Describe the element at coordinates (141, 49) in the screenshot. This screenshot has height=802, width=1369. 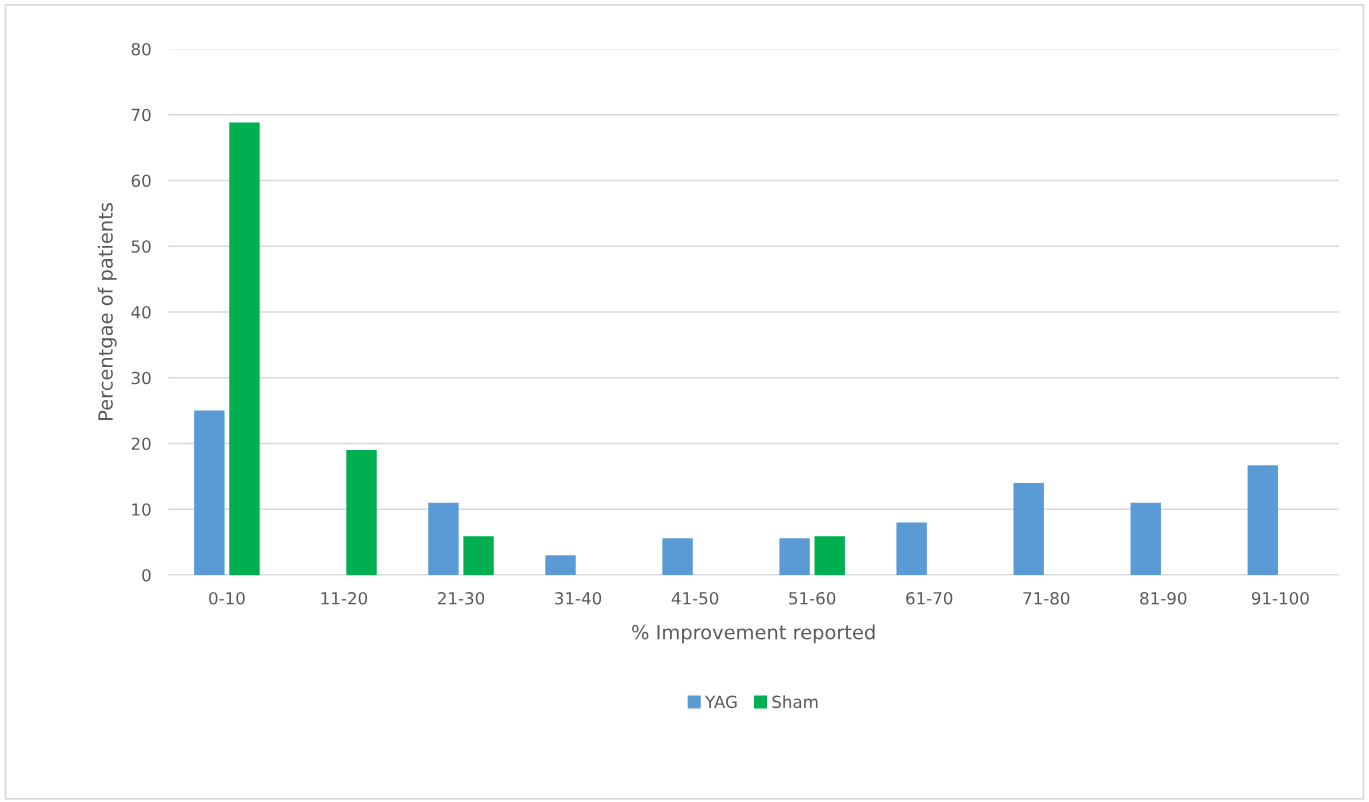
I see `y-tick-label: 80` at that location.